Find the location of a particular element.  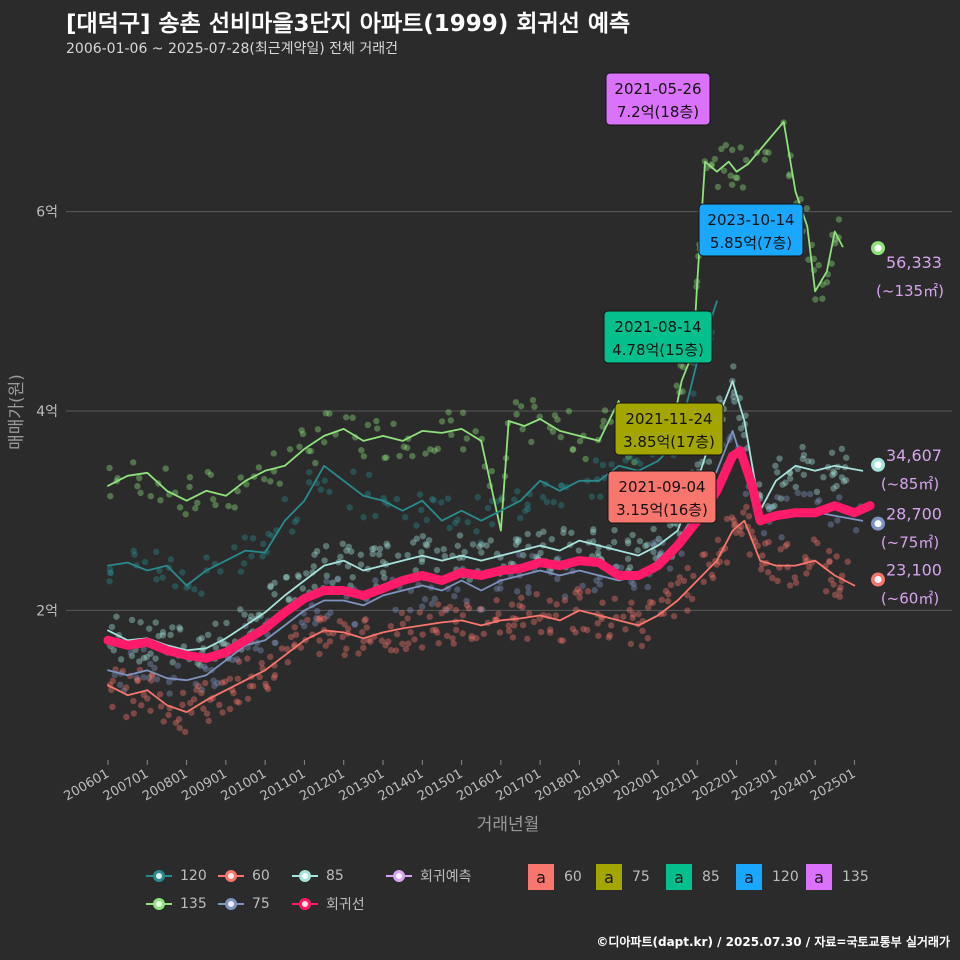

legend-label: 85 is located at coordinates (711, 877).